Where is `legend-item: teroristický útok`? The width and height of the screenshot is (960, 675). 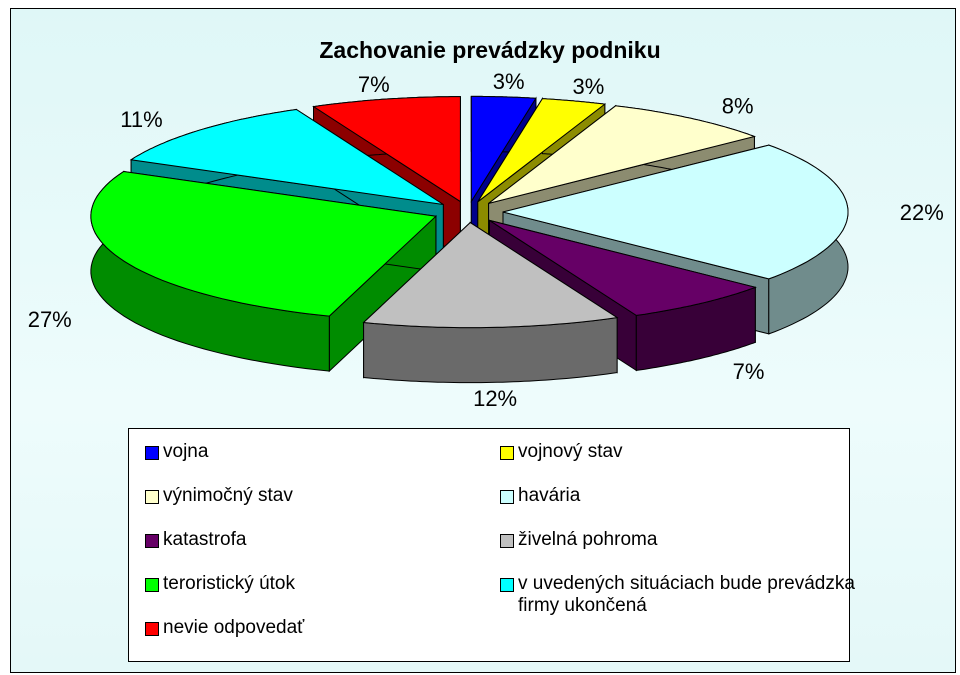 legend-item: teroristický útok is located at coordinates (322, 595).